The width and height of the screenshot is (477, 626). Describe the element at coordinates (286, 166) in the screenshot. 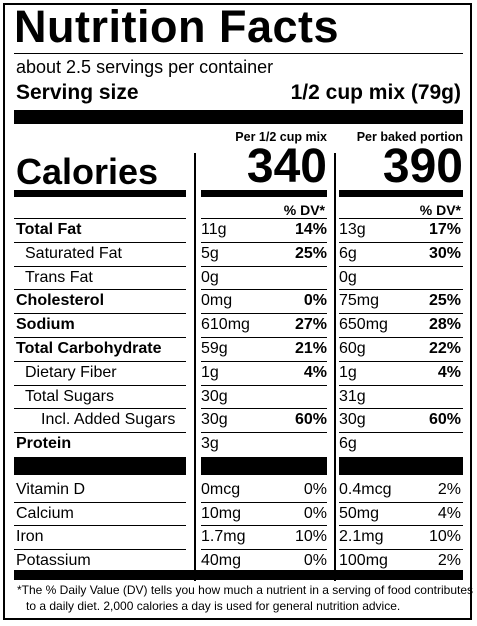

I see `calories-value-mix: 340` at that location.